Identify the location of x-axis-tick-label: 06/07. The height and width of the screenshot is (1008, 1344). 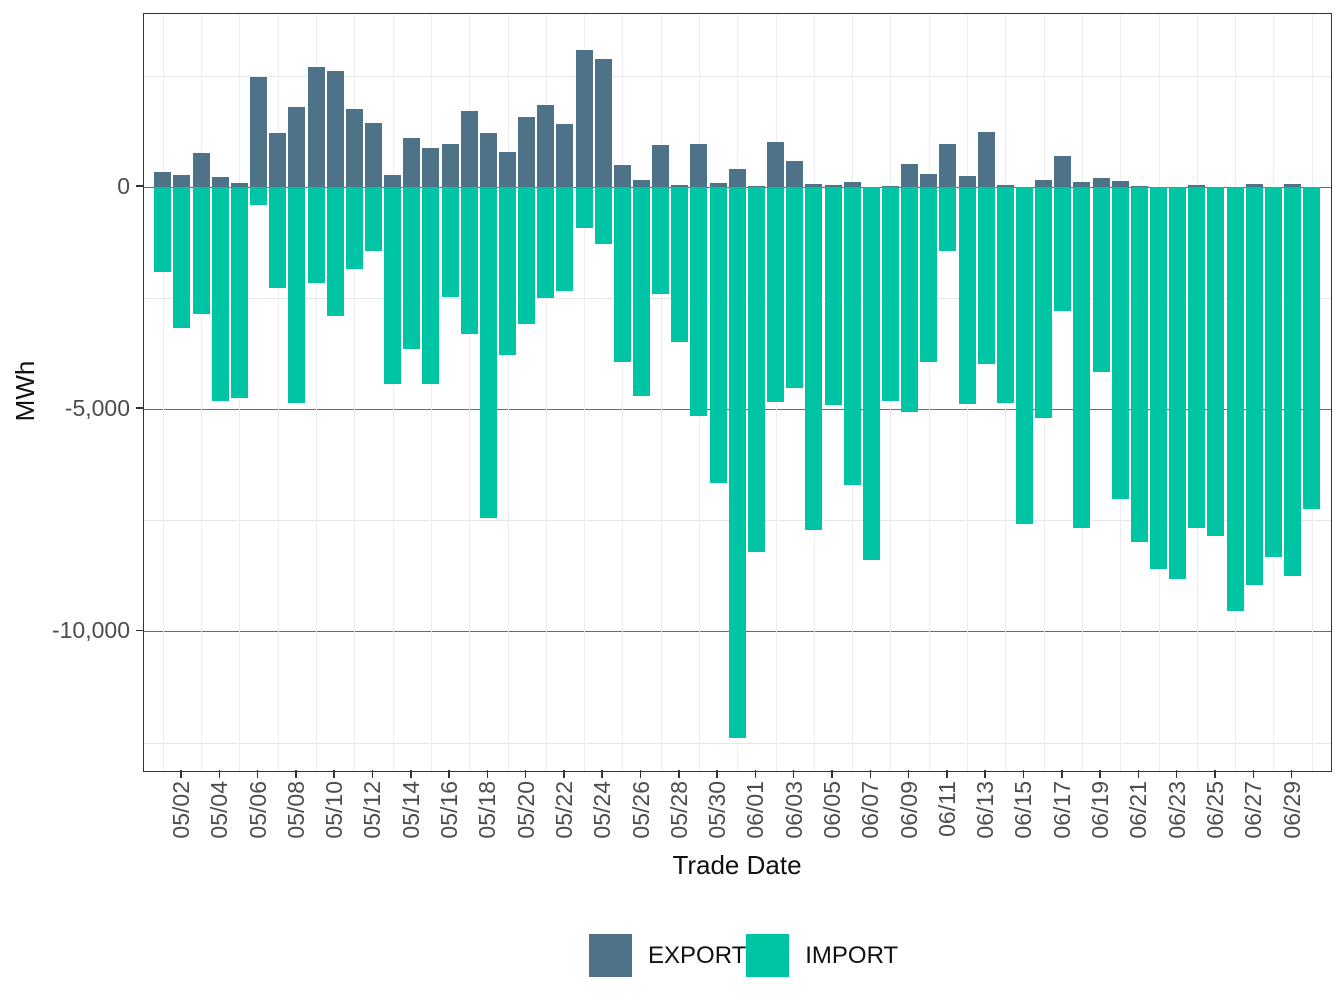
(870, 810).